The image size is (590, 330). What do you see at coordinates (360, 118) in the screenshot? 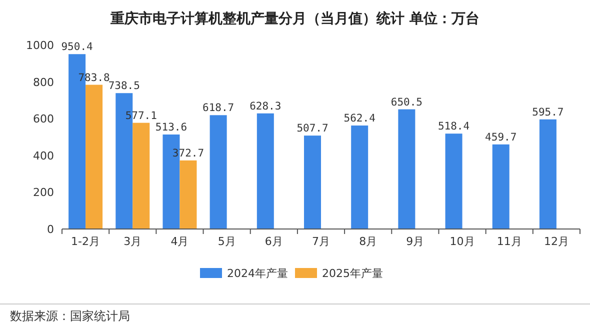
I see `data-label: 562.4` at bounding box center [360, 118].